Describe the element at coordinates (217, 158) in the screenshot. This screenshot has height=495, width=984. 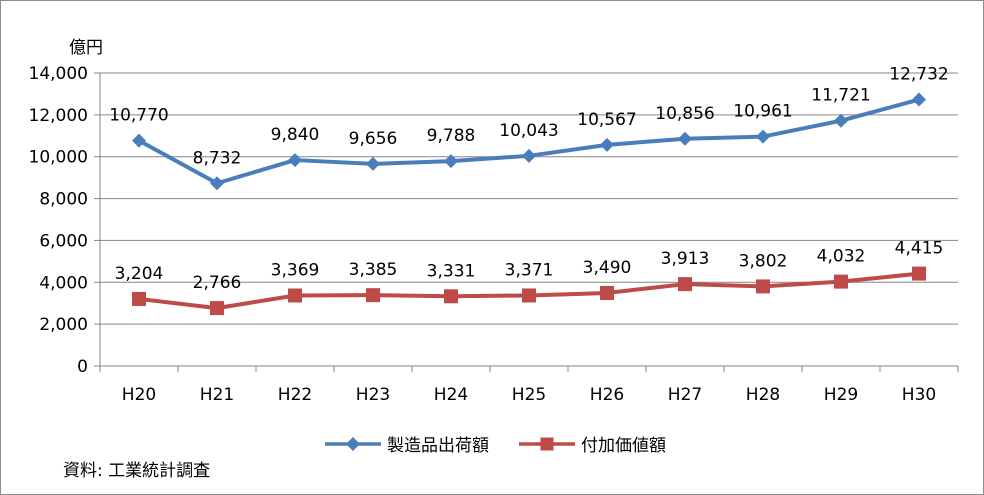
I see `data-label: 8,732` at that location.